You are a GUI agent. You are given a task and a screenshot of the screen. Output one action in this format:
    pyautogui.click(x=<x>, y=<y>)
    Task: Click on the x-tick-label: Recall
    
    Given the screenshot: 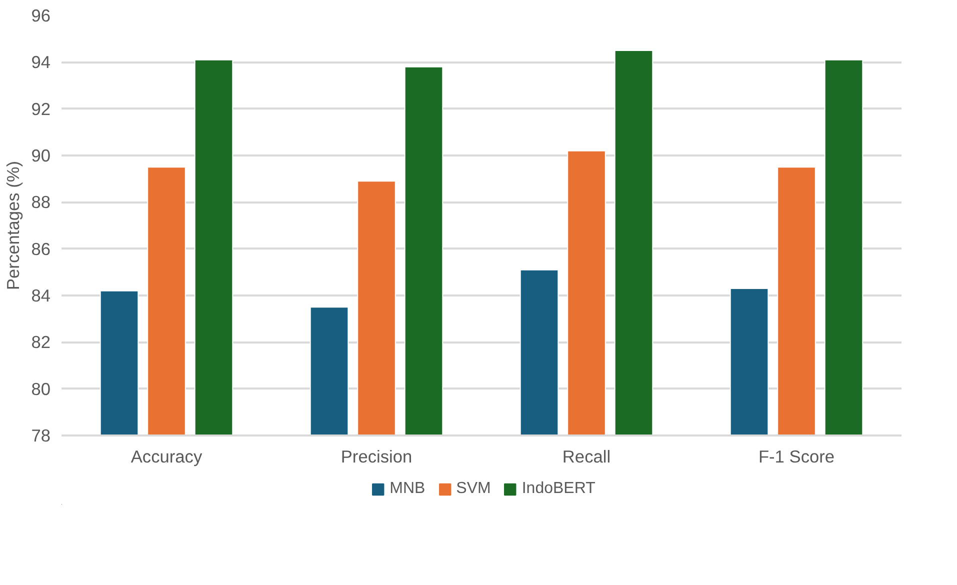 What is the action you would take?
    pyautogui.click(x=586, y=456)
    